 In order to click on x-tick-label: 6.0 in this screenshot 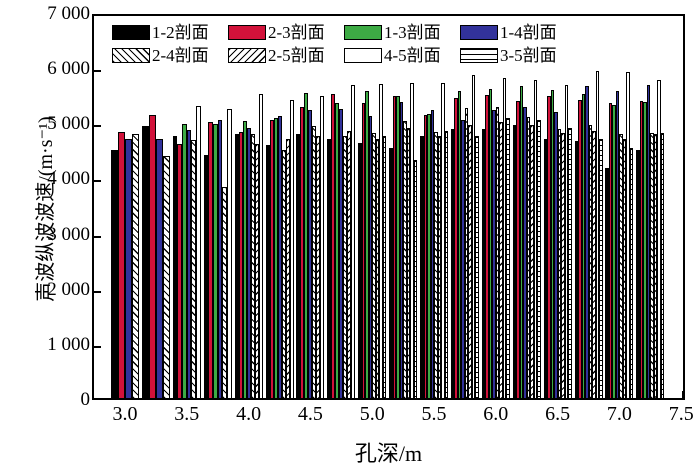, I will do `click(496, 414)`.